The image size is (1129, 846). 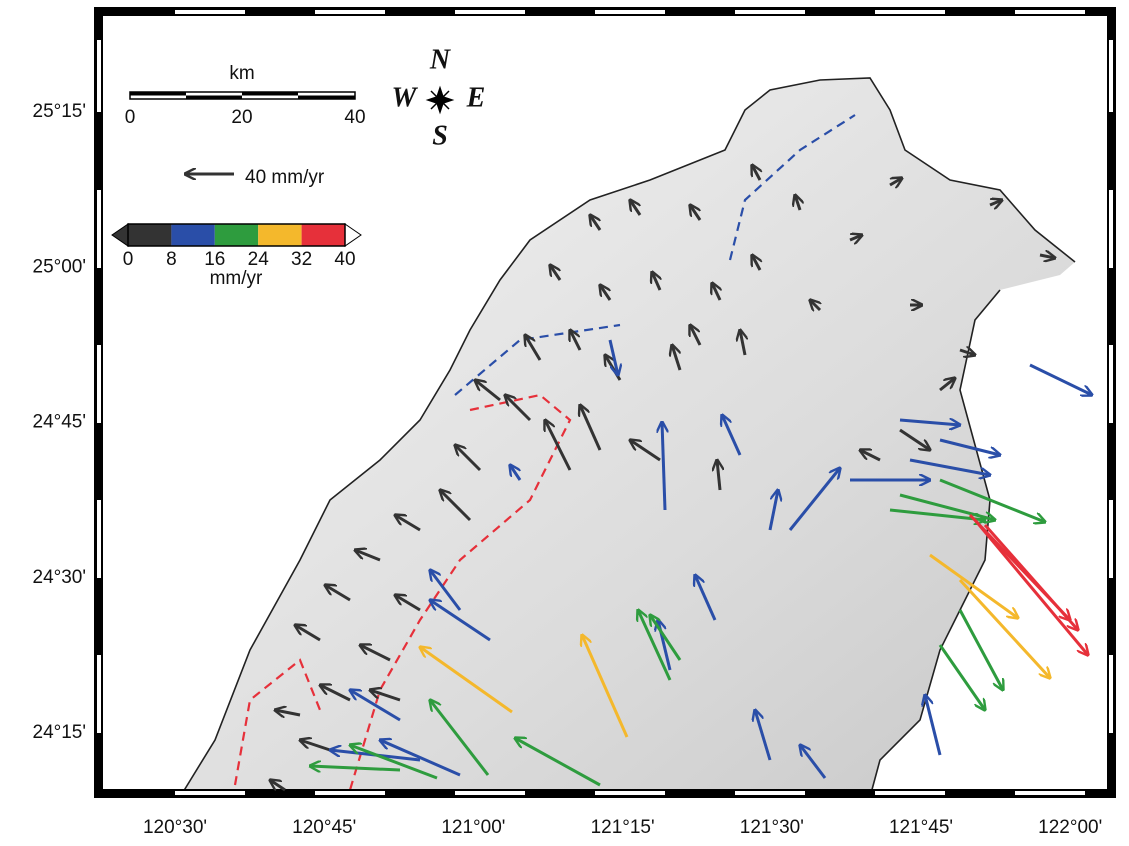 I want to click on x-axis-label: 120°30', so click(x=175, y=827).